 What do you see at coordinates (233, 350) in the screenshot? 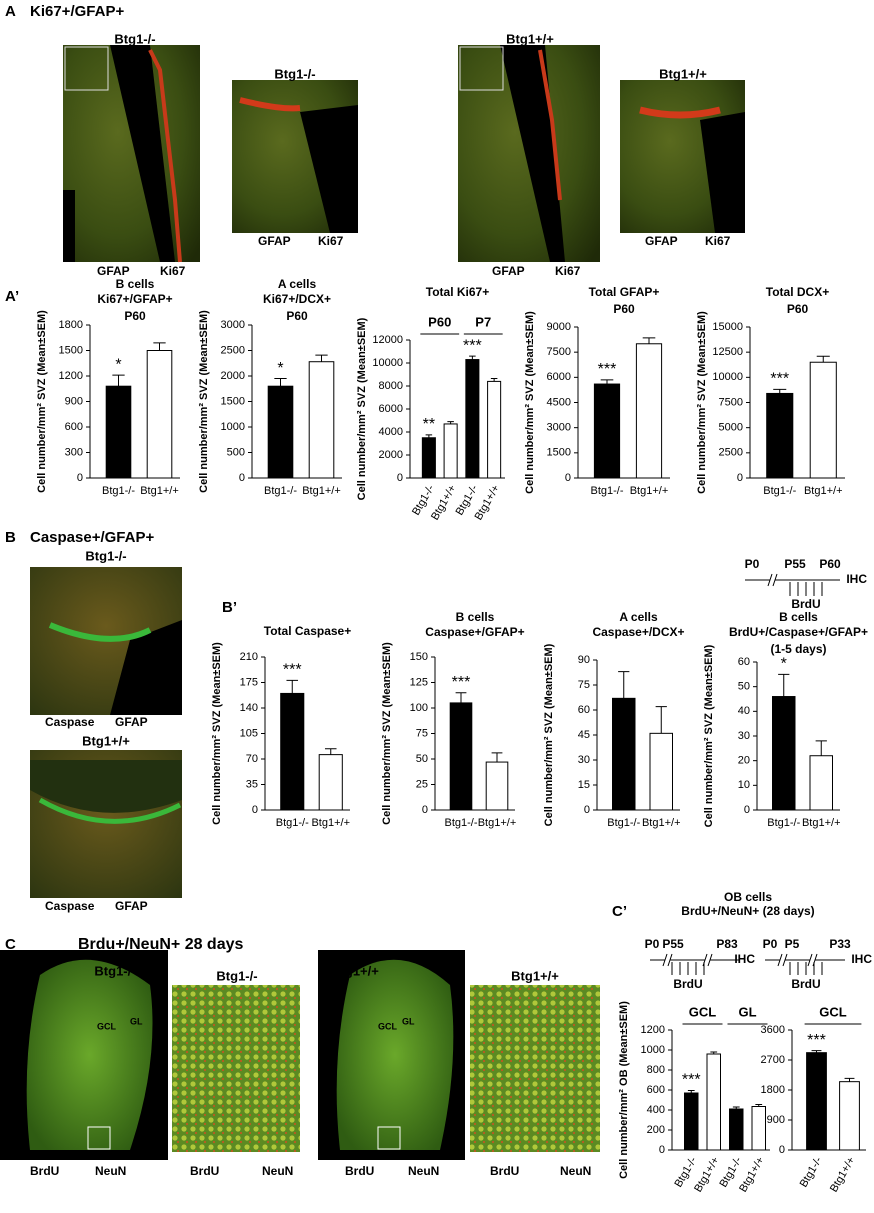
I see `y-tick-label: 2500` at bounding box center [233, 350].